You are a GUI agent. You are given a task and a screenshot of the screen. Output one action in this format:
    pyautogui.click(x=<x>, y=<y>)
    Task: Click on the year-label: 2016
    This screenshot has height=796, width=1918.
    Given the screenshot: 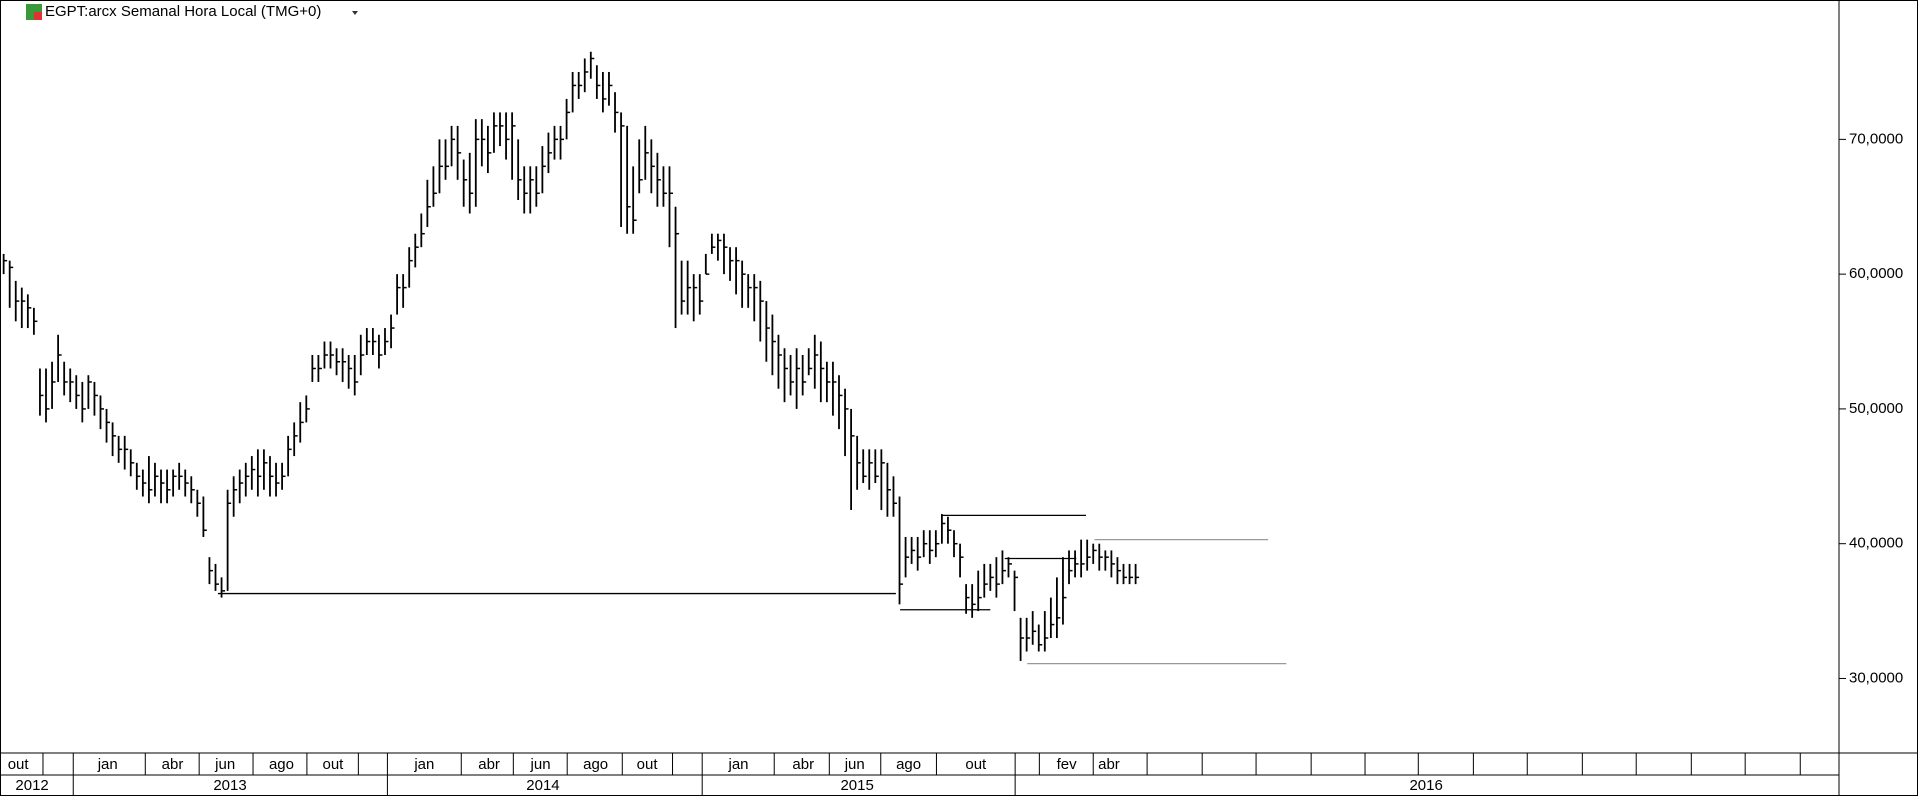 What is the action you would take?
    pyautogui.click(x=1425, y=785)
    